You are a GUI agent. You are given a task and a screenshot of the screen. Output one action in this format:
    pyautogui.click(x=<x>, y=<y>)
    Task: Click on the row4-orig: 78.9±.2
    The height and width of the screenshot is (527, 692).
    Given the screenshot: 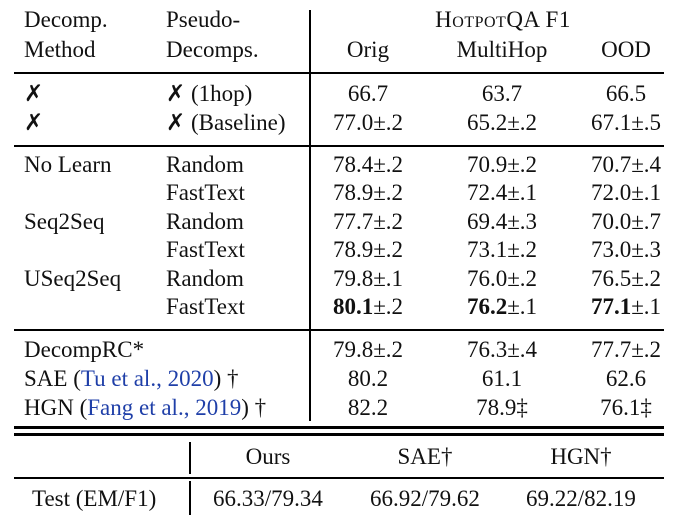 What is the action you would take?
    pyautogui.click(x=368, y=192)
    